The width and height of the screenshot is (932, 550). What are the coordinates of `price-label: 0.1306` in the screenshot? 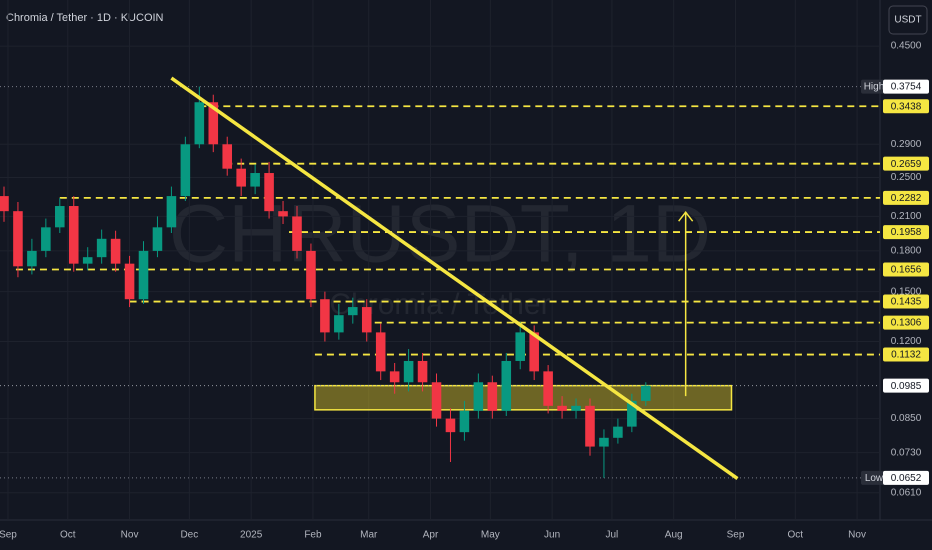 It's located at (906, 323).